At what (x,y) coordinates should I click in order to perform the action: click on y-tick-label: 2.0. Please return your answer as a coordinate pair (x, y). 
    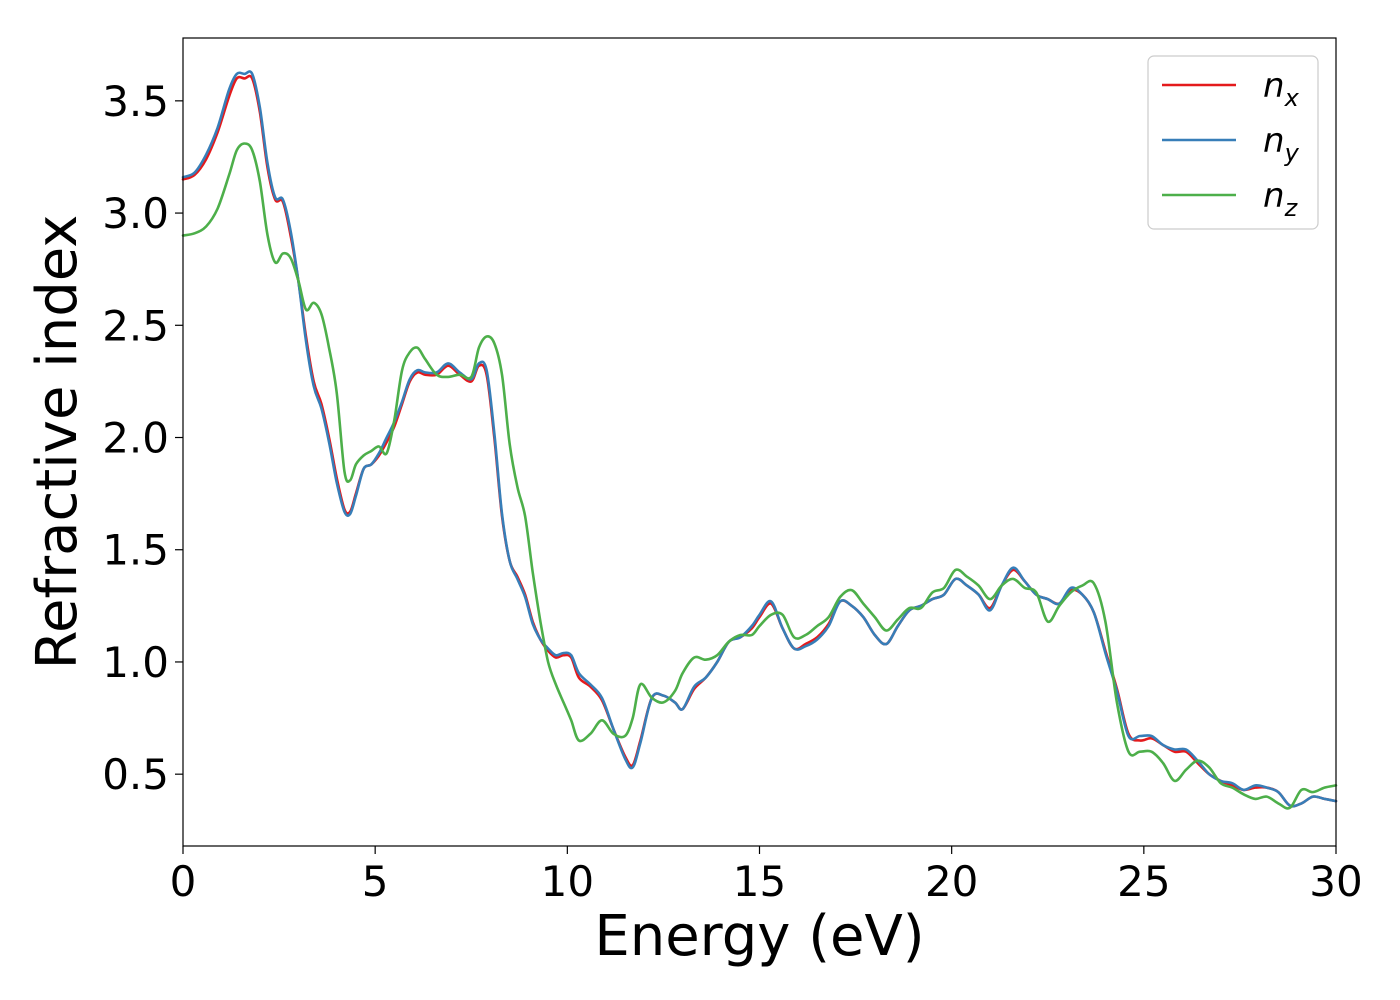
    Looking at the image, I should click on (135, 438).